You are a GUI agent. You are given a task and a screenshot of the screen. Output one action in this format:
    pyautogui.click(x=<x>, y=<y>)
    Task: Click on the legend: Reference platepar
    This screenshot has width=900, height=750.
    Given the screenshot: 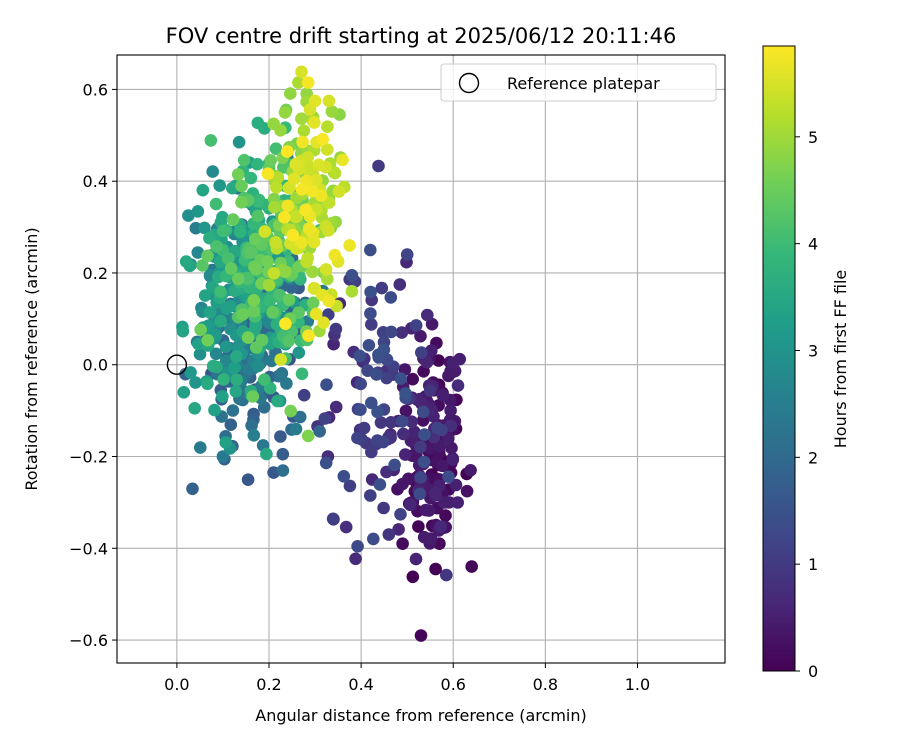 What is the action you would take?
    pyautogui.click(x=578, y=82)
    